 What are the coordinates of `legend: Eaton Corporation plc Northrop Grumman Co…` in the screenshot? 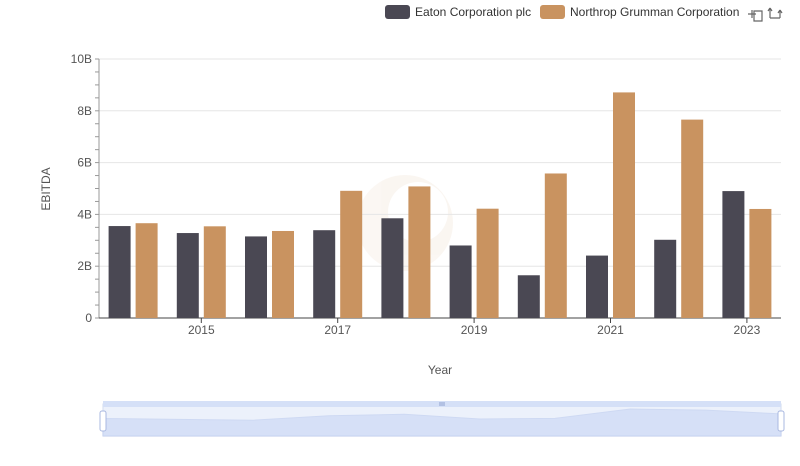 It's located at (562, 12).